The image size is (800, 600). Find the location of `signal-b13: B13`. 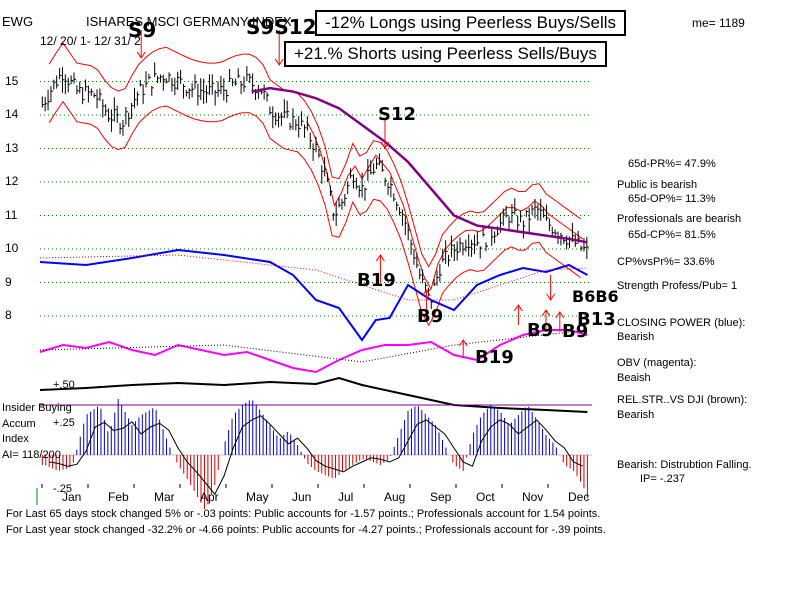

signal-b13: B13 is located at coordinates (596, 319).